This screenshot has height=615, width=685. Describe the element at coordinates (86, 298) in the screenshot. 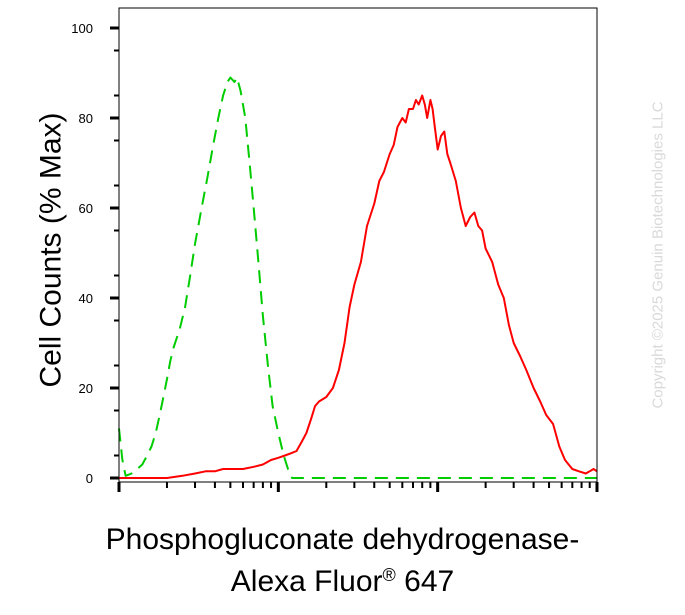

I see `y-tick-label: 40` at that location.